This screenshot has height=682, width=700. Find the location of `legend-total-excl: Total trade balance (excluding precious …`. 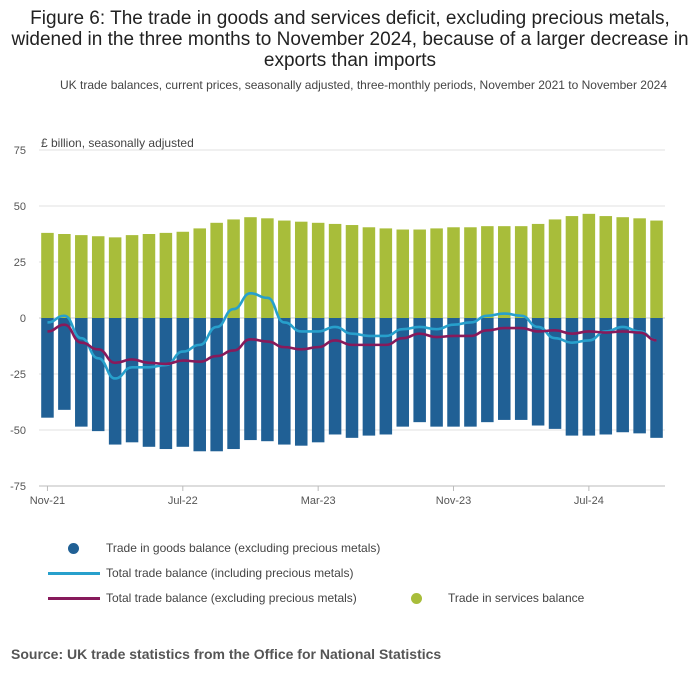

legend-total-excl: Total trade balance (excluding precious … is located at coordinates (202, 598).